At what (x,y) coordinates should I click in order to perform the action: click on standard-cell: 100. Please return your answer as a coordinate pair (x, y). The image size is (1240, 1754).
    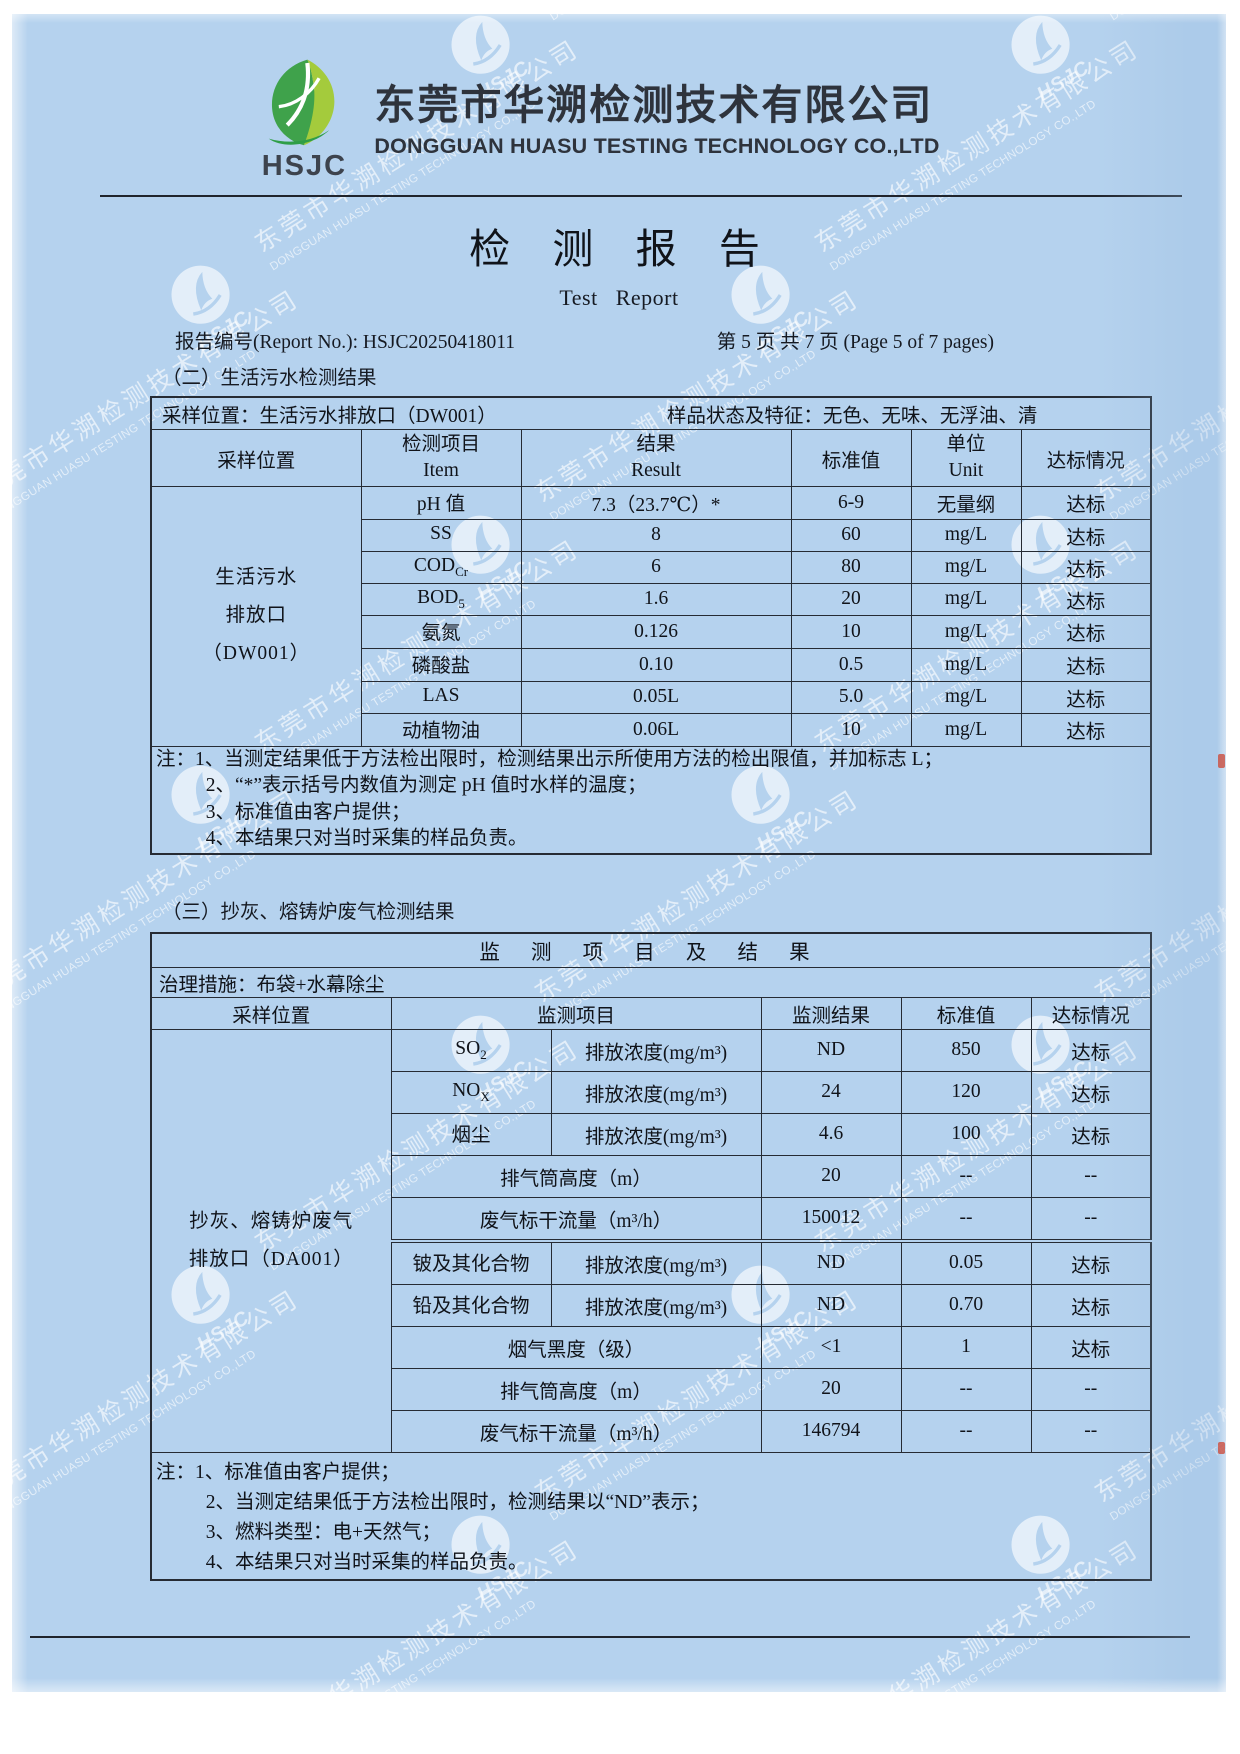
    Looking at the image, I should click on (966, 1134).